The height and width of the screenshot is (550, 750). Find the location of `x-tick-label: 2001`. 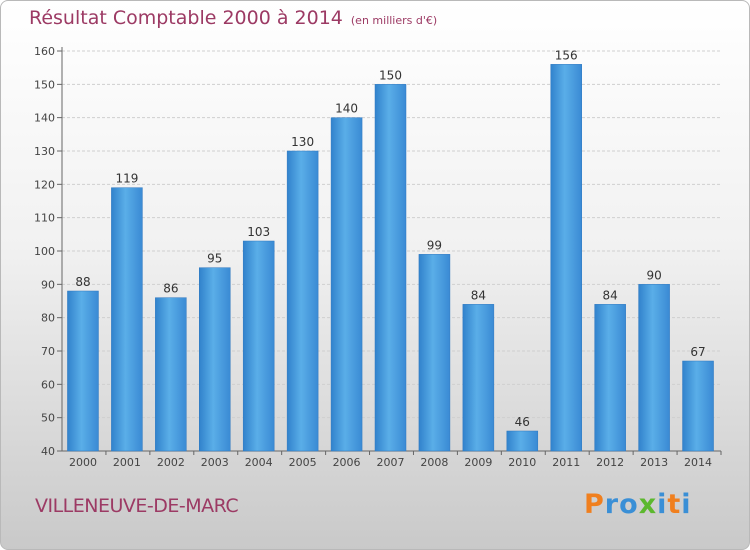

x-tick-label: 2001 is located at coordinates (127, 462).